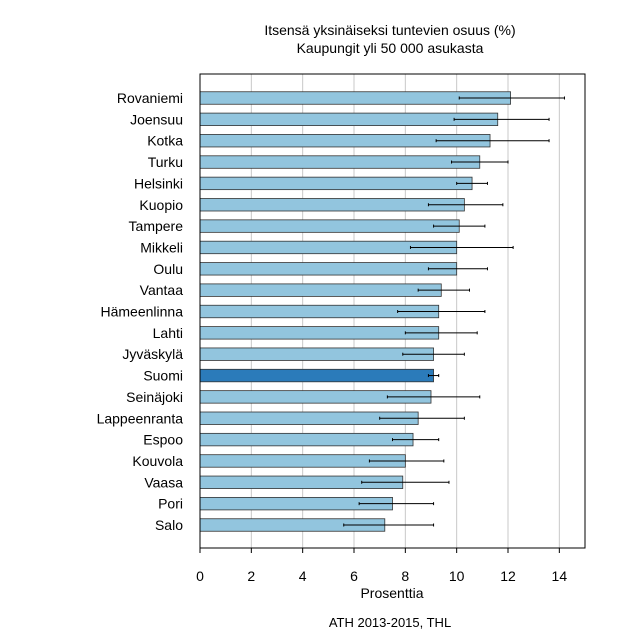 Image resolution: width=642 pixels, height=642 pixels. Describe the element at coordinates (140, 418) in the screenshot. I see `category-label: Lappeenranta` at that location.